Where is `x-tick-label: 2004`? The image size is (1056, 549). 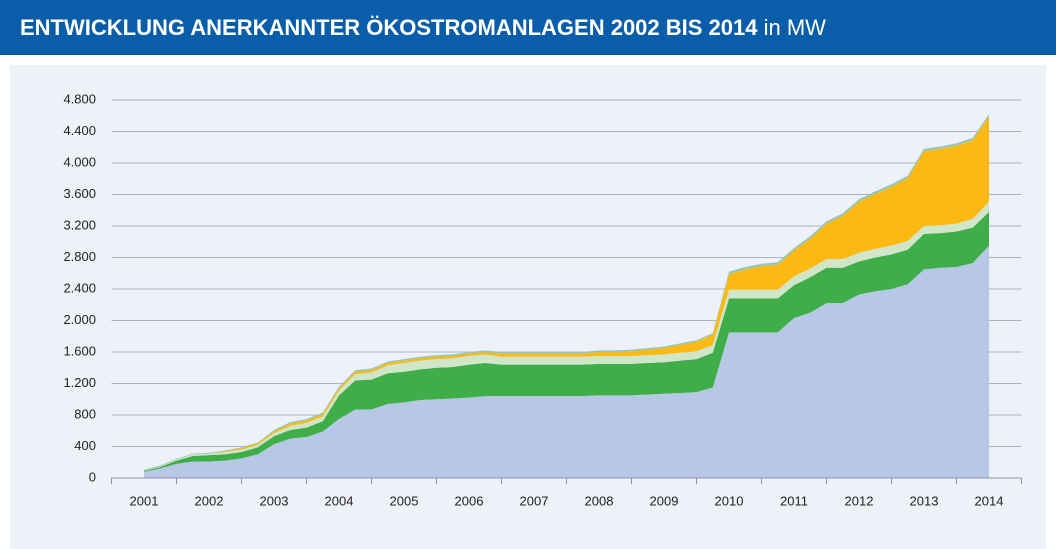 x-tick-label: 2004 is located at coordinates (339, 500).